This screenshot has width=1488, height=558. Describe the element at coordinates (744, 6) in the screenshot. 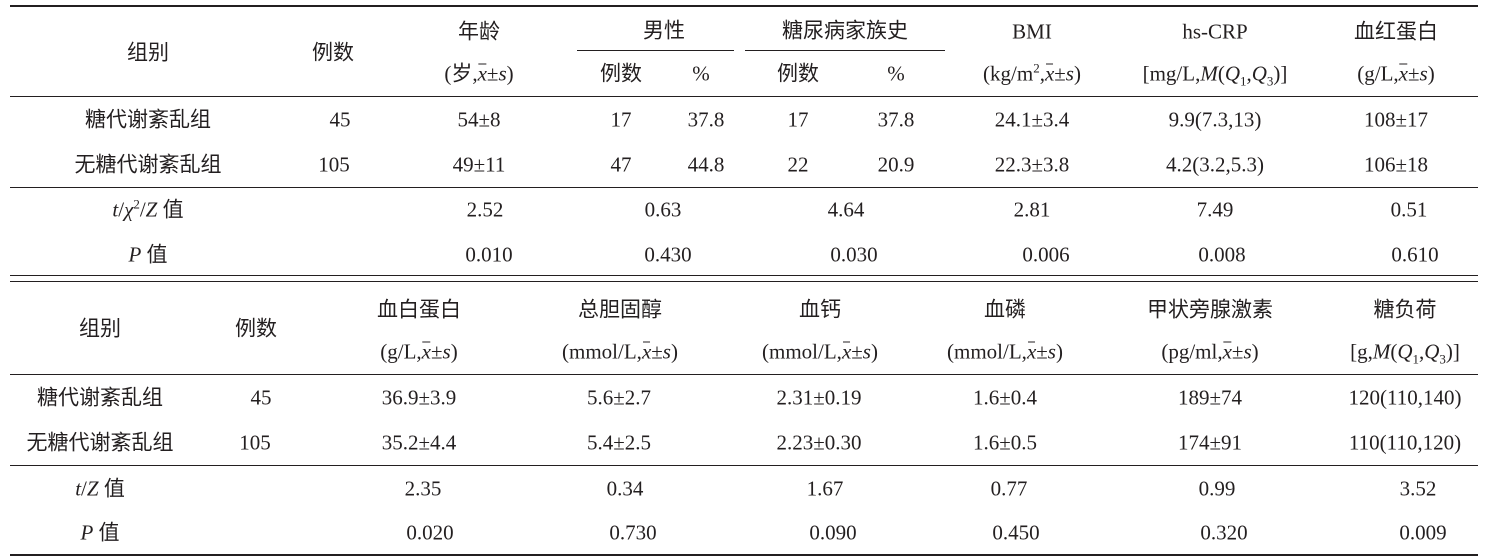

I see `top-rule` at that location.